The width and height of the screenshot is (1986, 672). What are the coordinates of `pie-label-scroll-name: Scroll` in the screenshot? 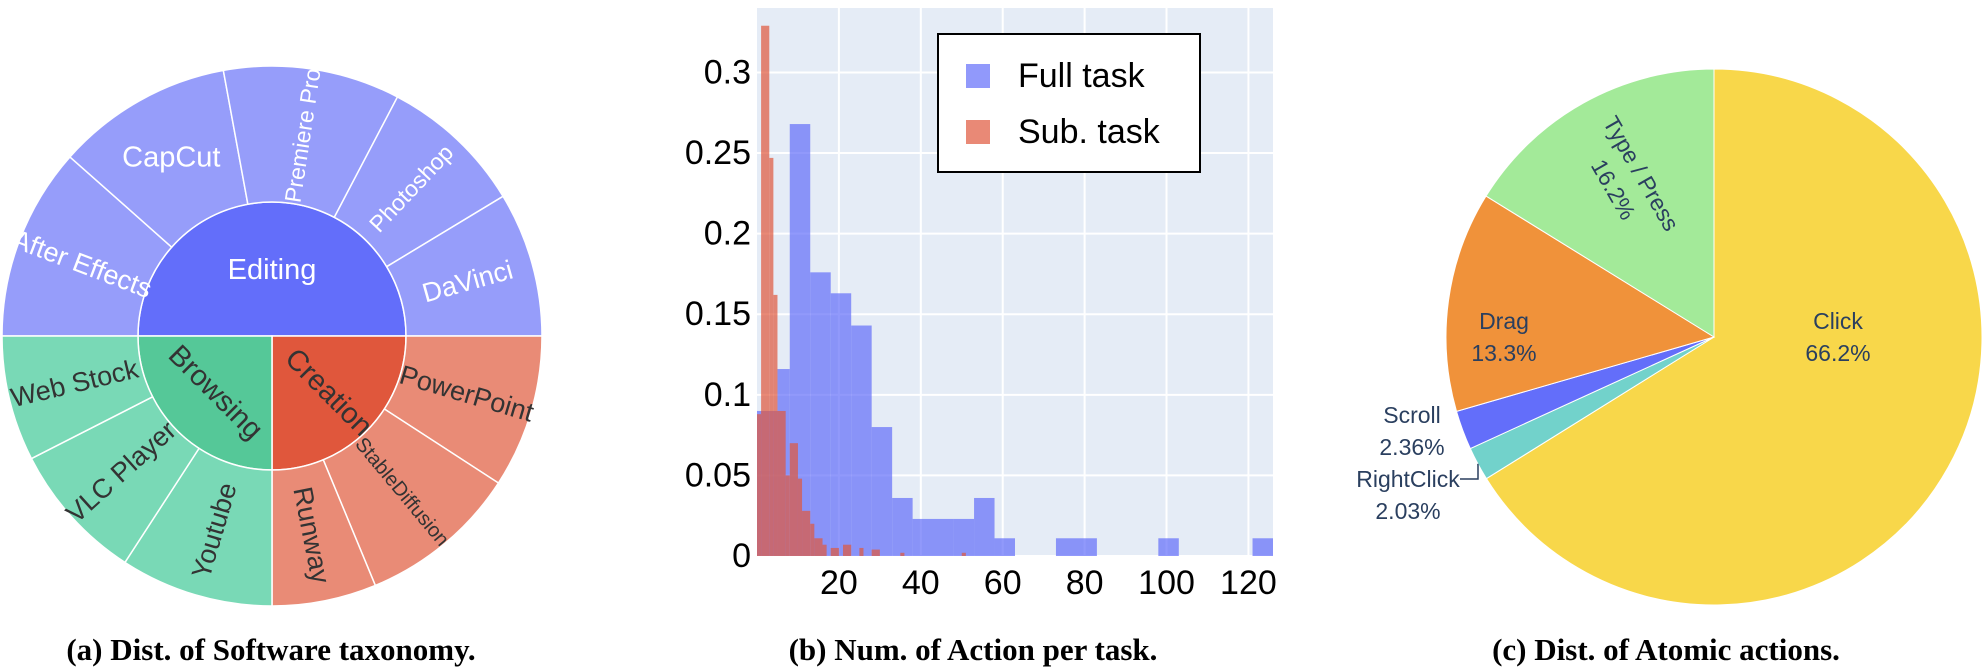 It's located at (1412, 415).